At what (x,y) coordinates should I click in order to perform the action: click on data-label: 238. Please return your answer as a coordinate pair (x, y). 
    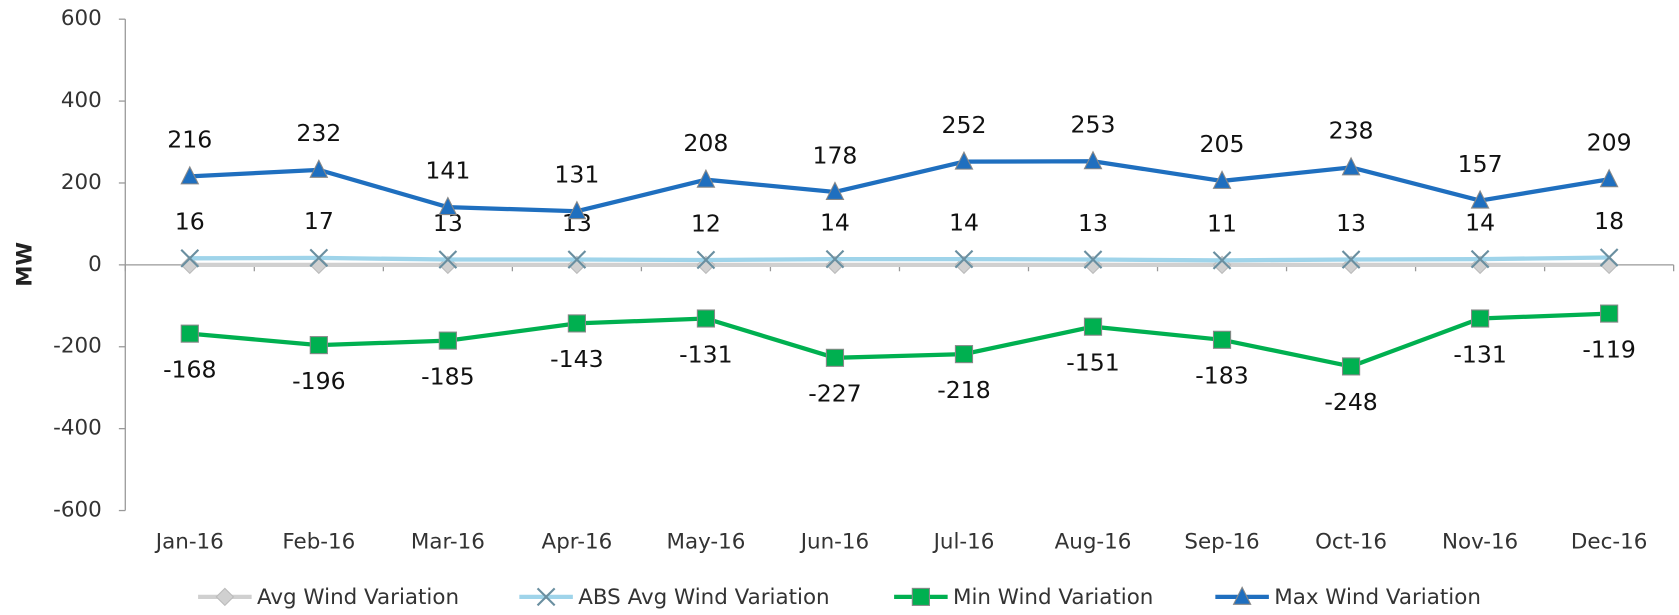
    Looking at the image, I should click on (1351, 131).